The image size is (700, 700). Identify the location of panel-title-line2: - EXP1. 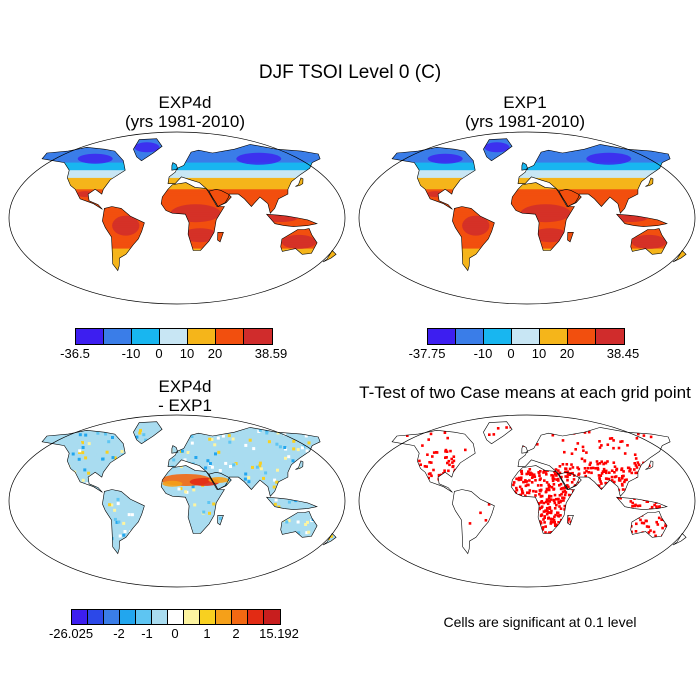
(185, 405).